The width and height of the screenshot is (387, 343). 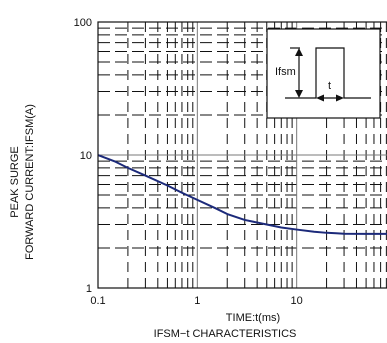 I want to click on y-axis-title-line1: PEAK SURGE, so click(x=15, y=182).